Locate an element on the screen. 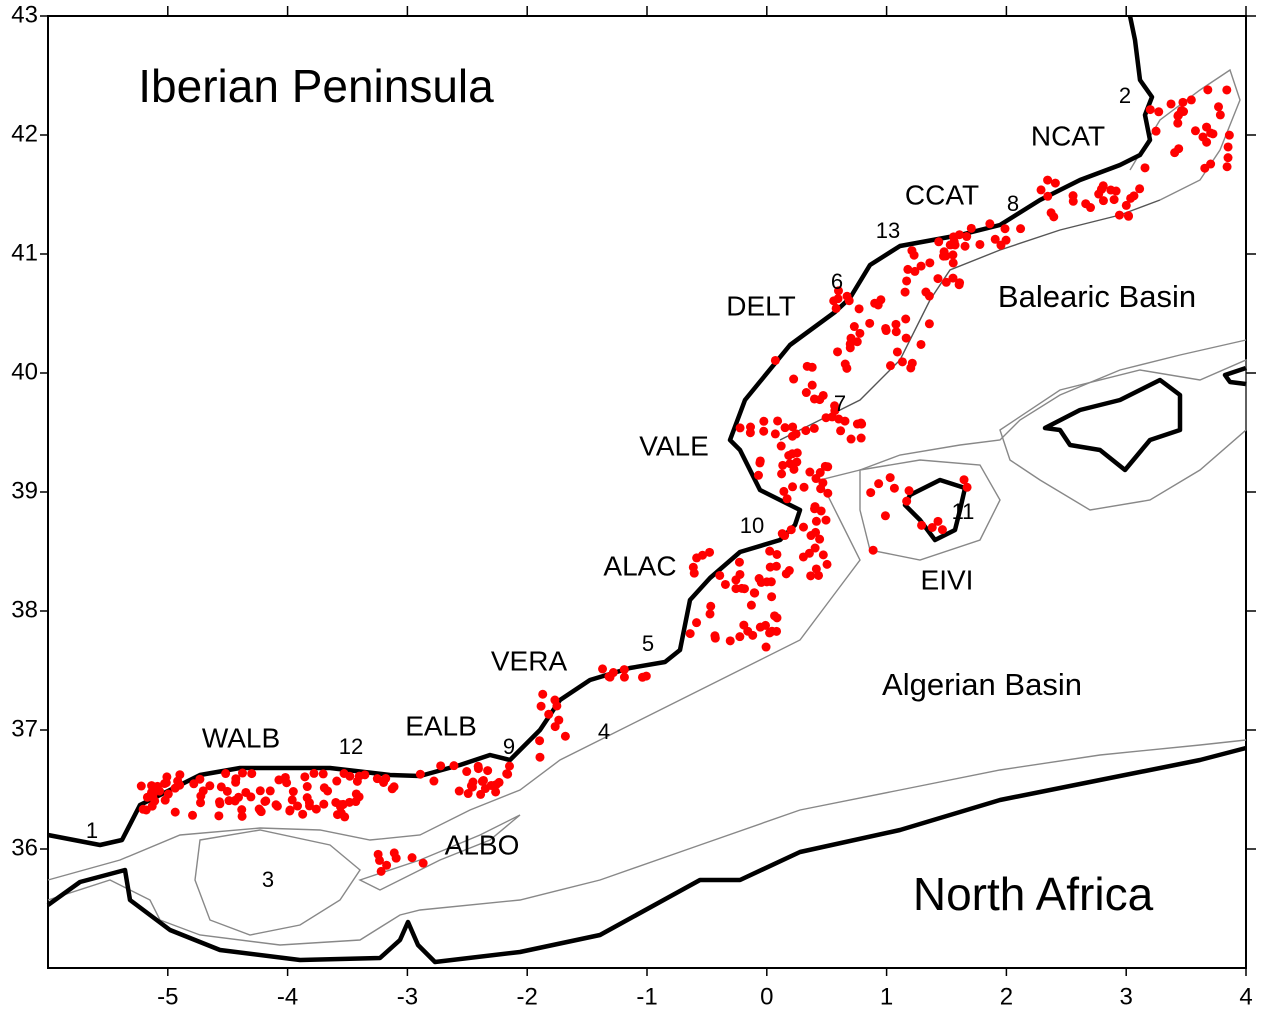  region-label: Balearic Basin is located at coordinates (1097, 296).